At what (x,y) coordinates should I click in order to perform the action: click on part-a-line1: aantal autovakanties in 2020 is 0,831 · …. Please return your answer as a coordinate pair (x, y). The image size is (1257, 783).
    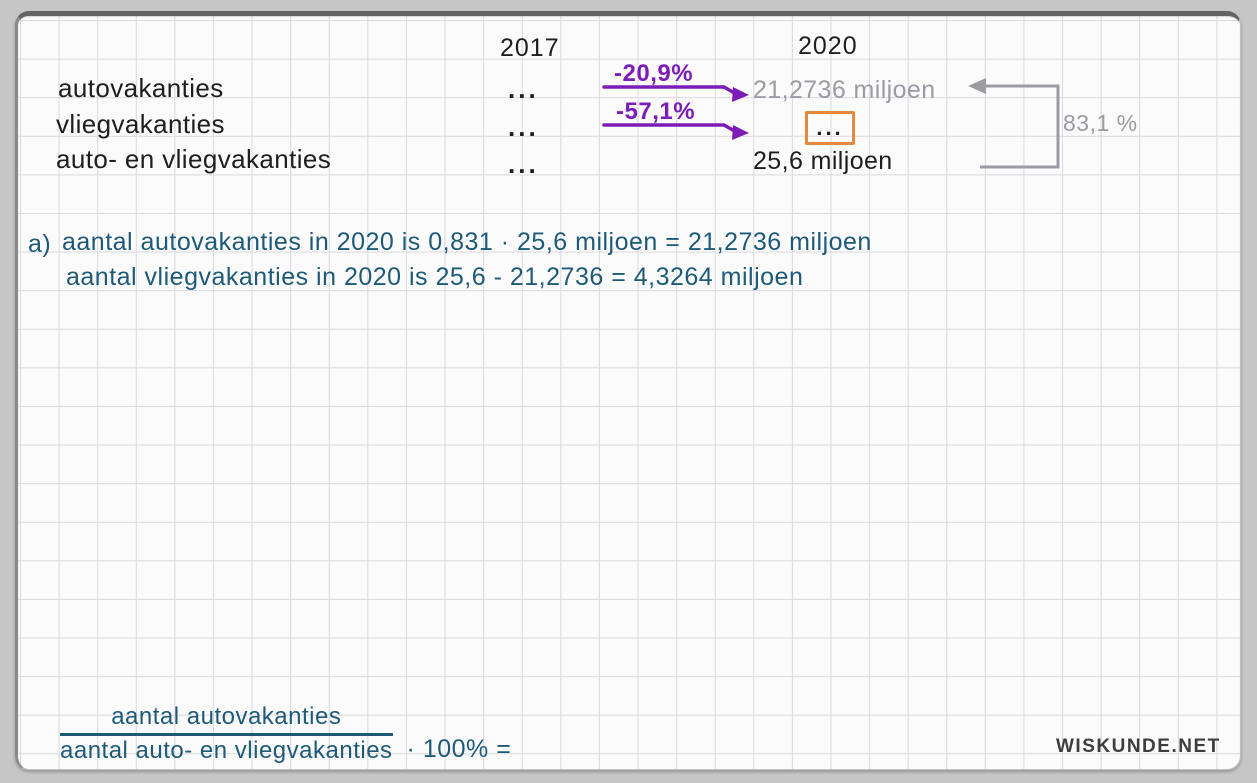
    Looking at the image, I should click on (467, 242).